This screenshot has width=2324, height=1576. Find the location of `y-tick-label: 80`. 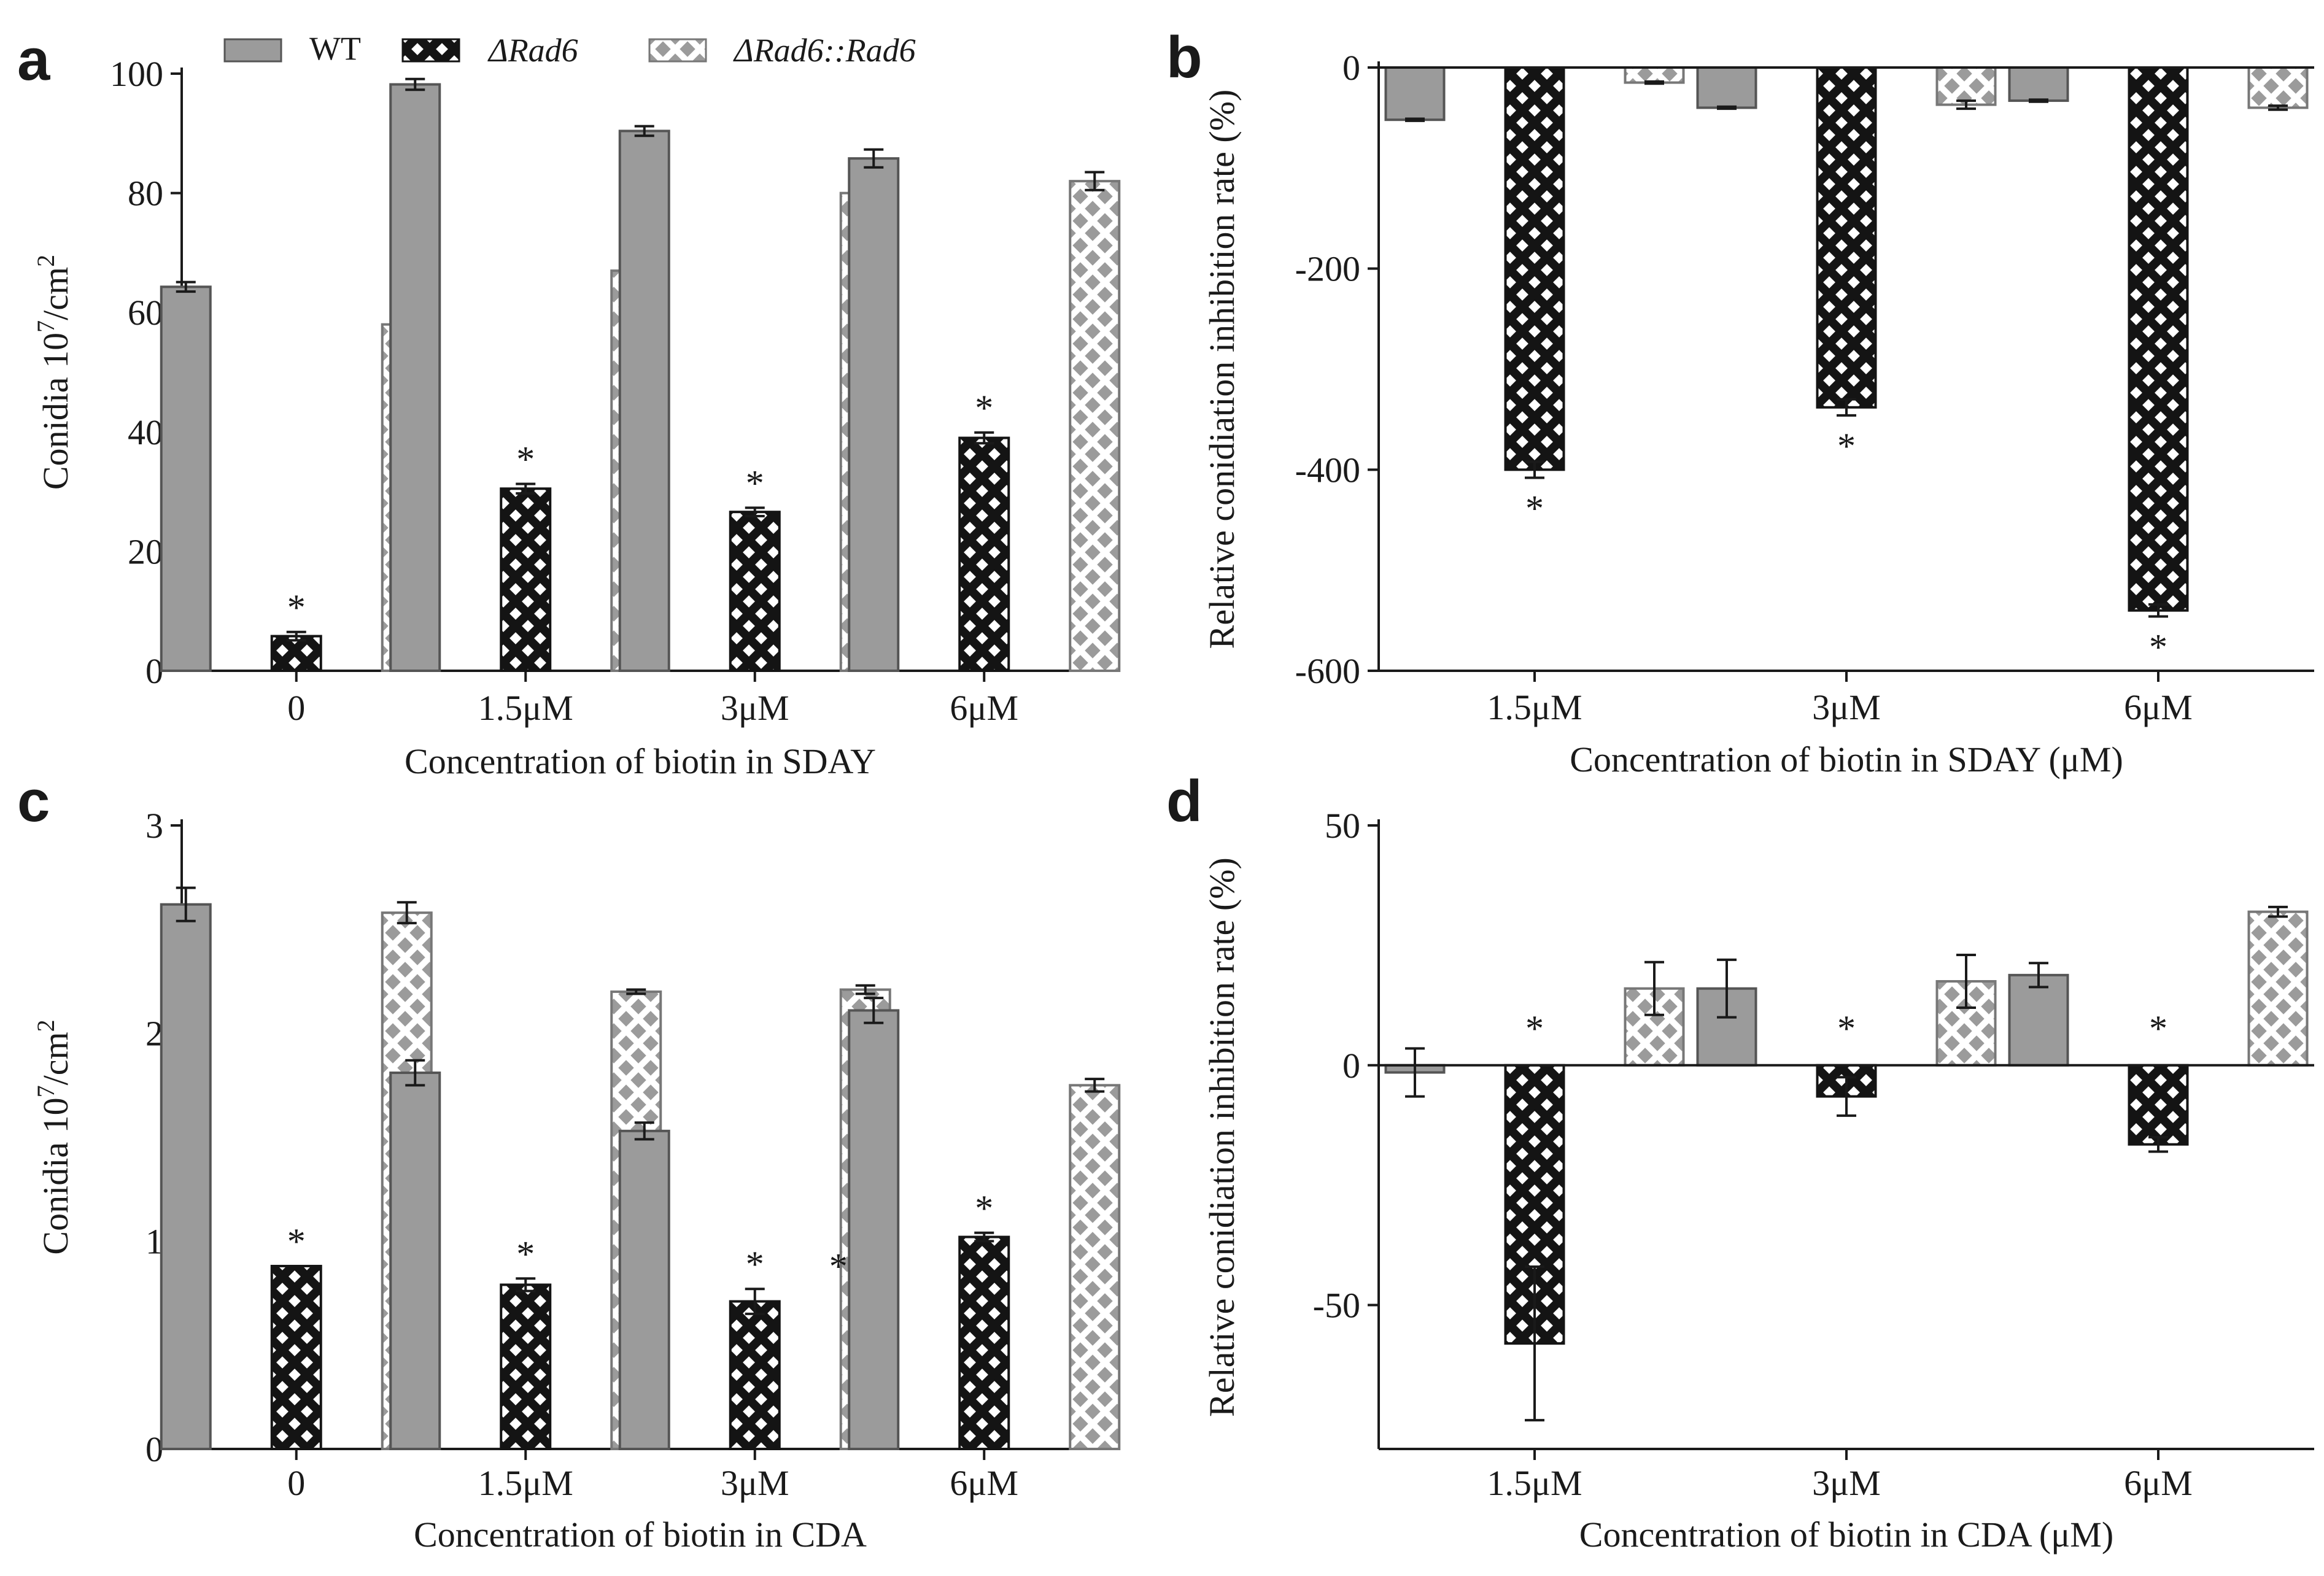

y-tick-label: 80 is located at coordinates (145, 194).